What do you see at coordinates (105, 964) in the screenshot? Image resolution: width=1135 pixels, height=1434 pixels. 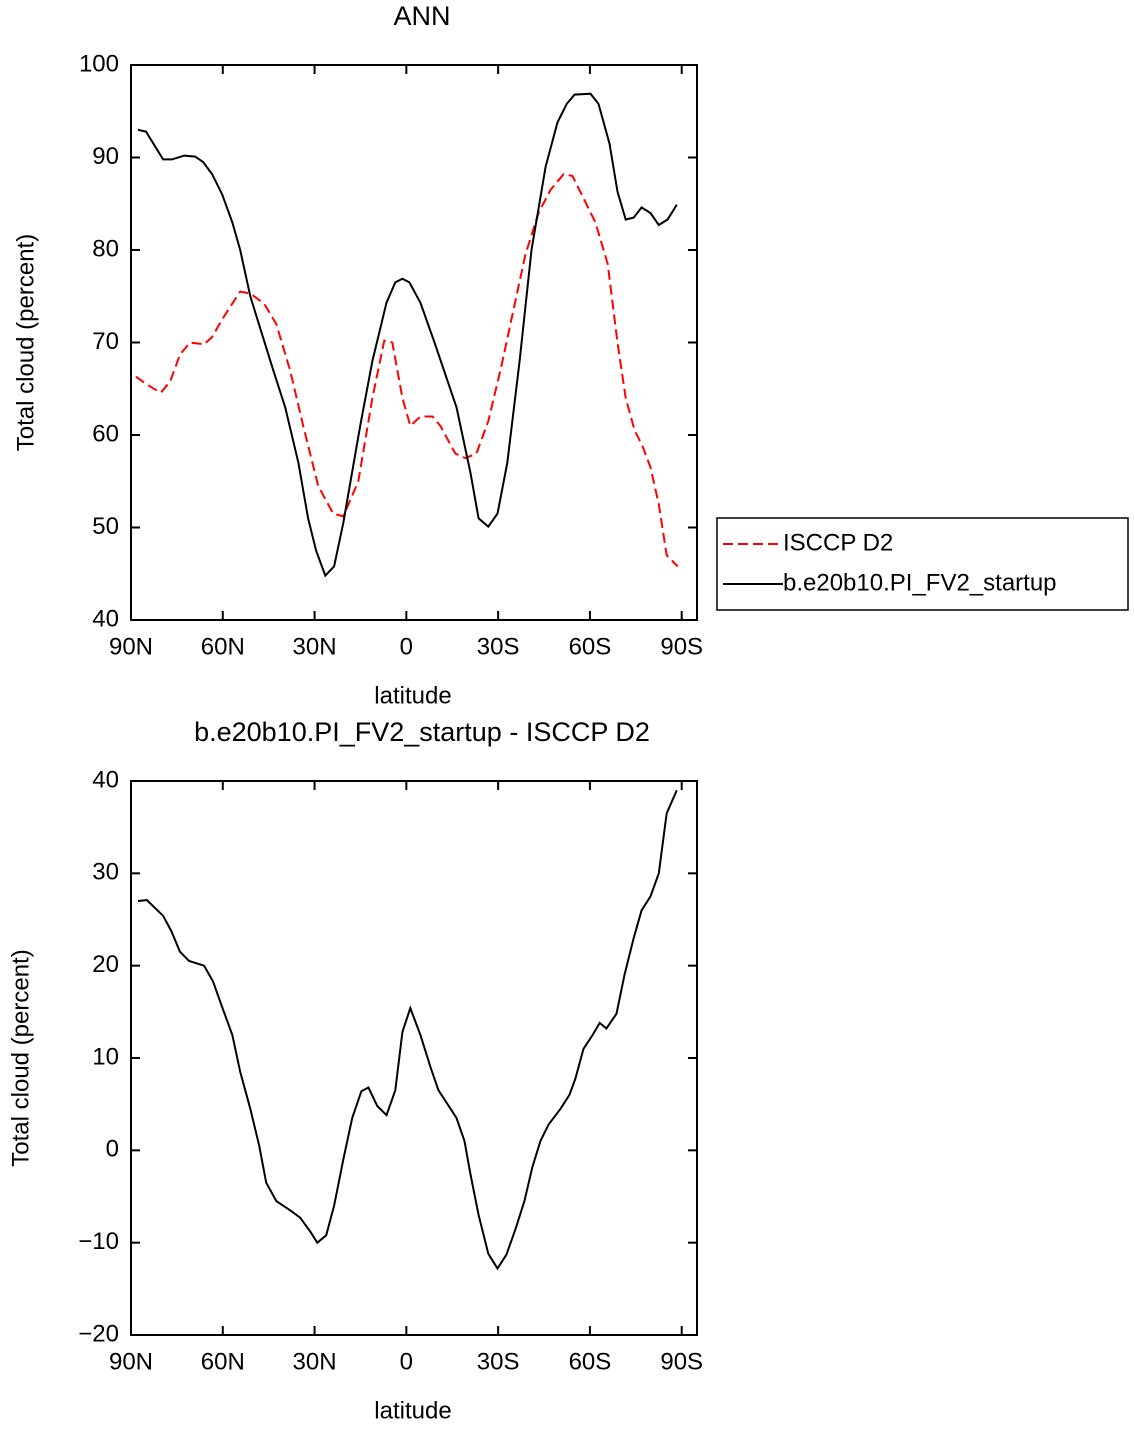 I see `y-tick-label: 20` at bounding box center [105, 964].